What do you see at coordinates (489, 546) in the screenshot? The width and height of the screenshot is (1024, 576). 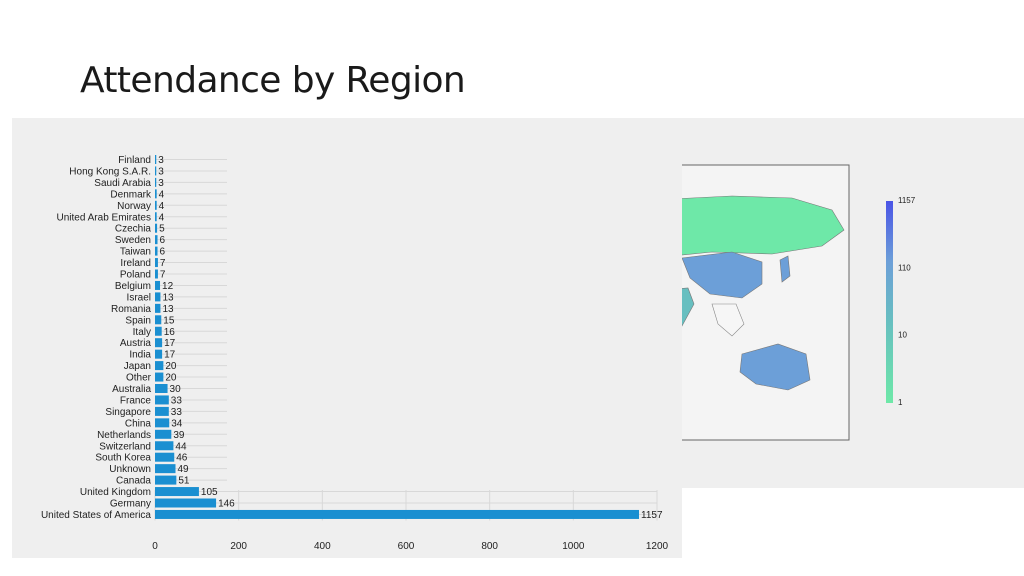 I see `x-tick-label: 800` at bounding box center [489, 546].